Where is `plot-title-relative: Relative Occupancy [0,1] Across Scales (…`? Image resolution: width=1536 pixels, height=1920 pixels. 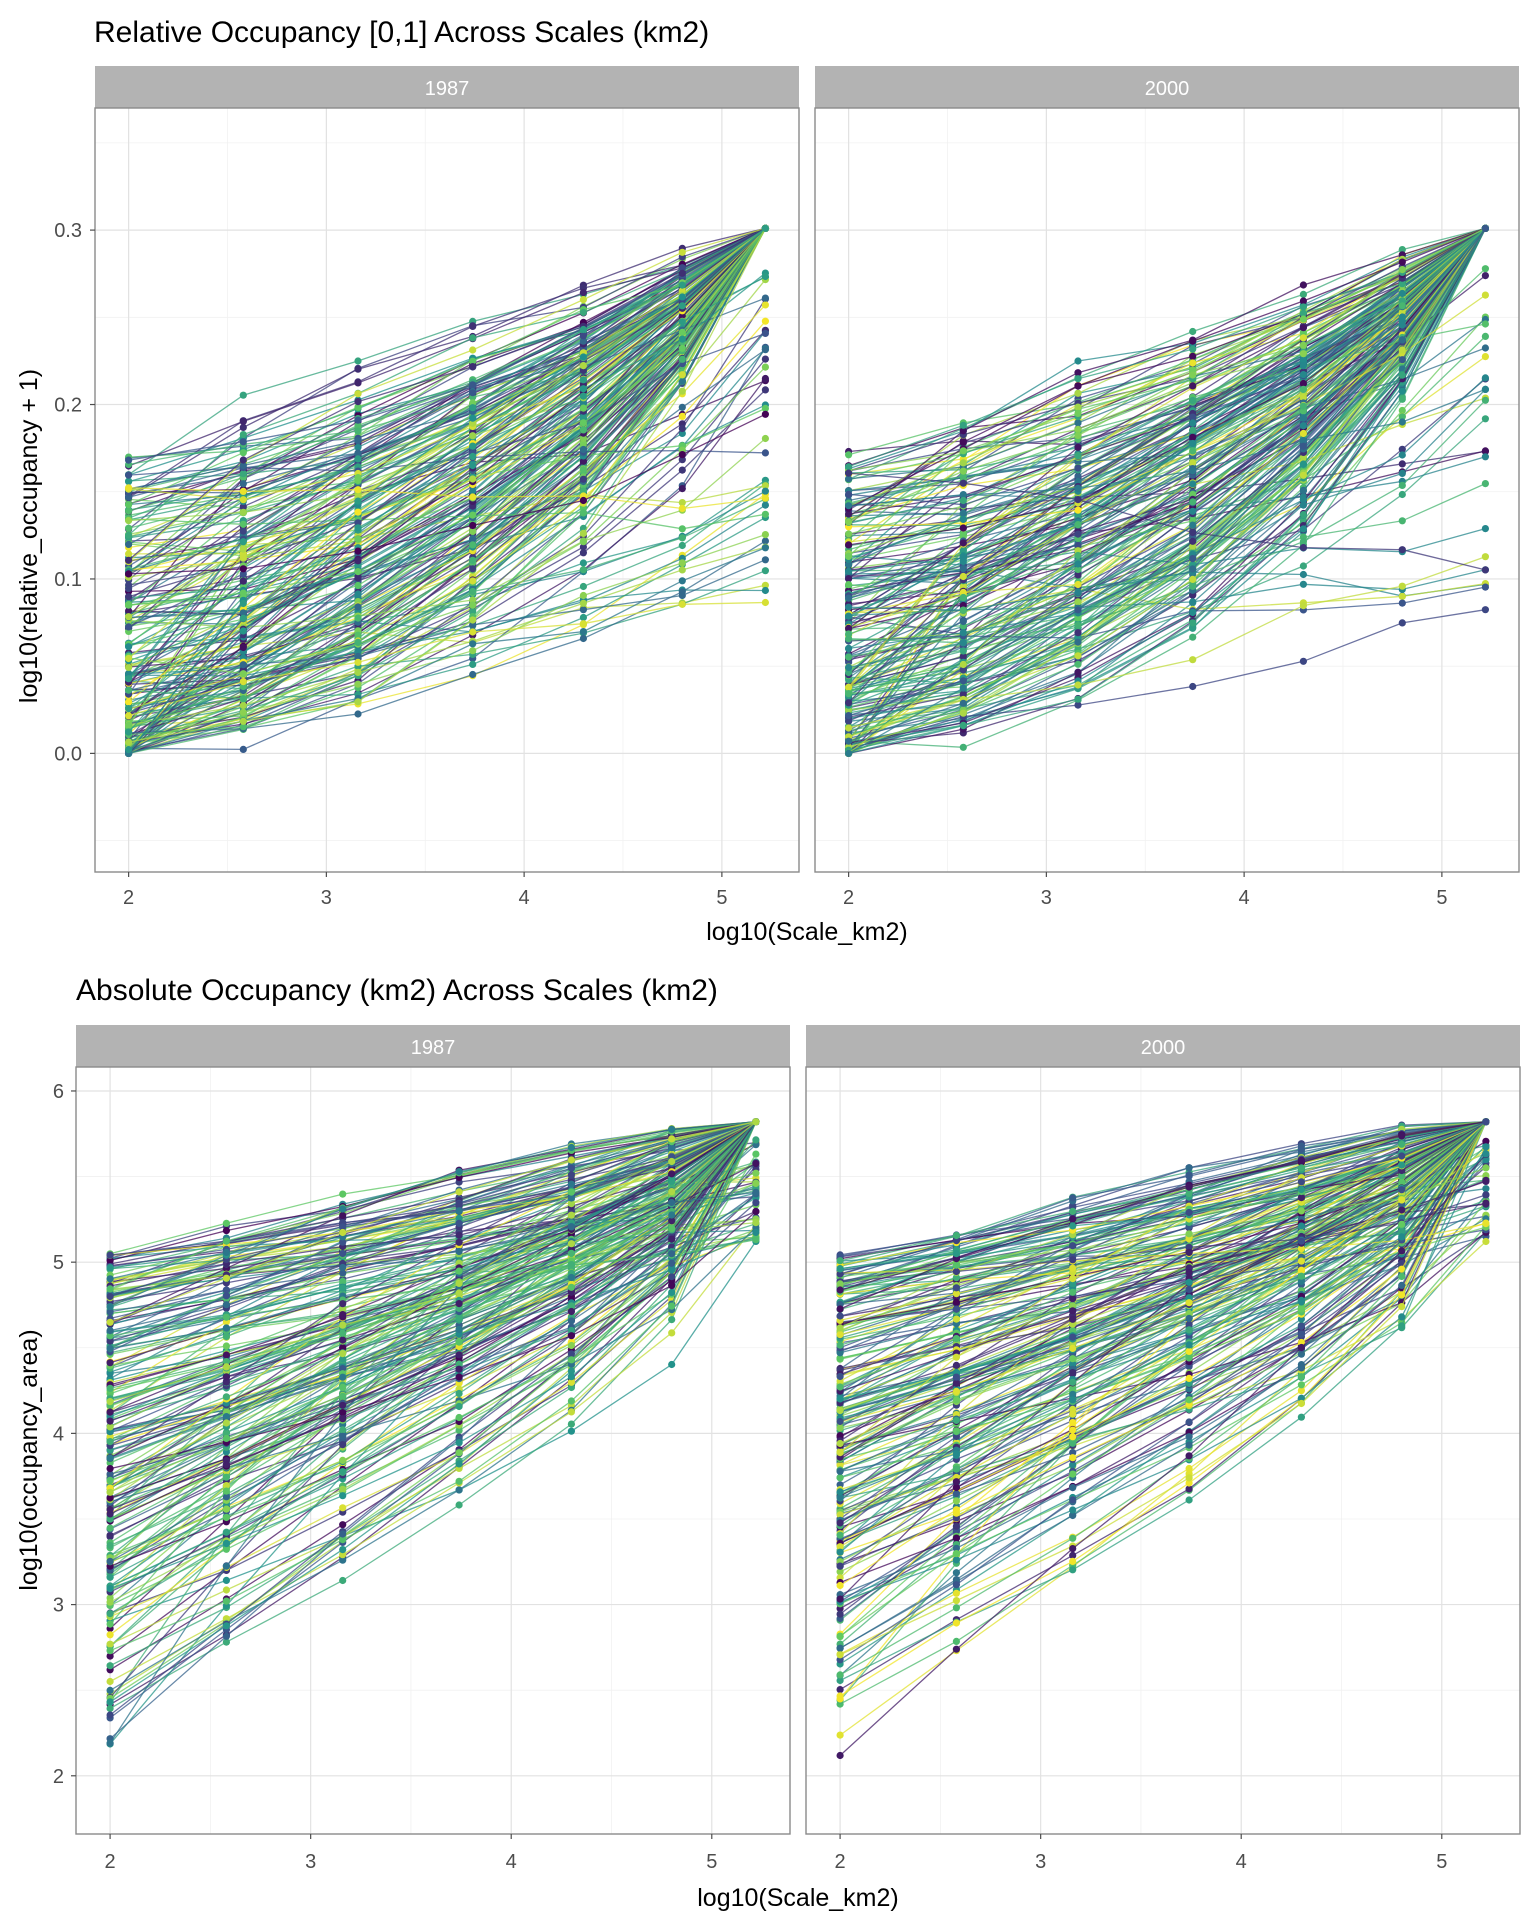 plot-title-relative: Relative Occupancy [0,1] Across Scales (… is located at coordinates (401, 32).